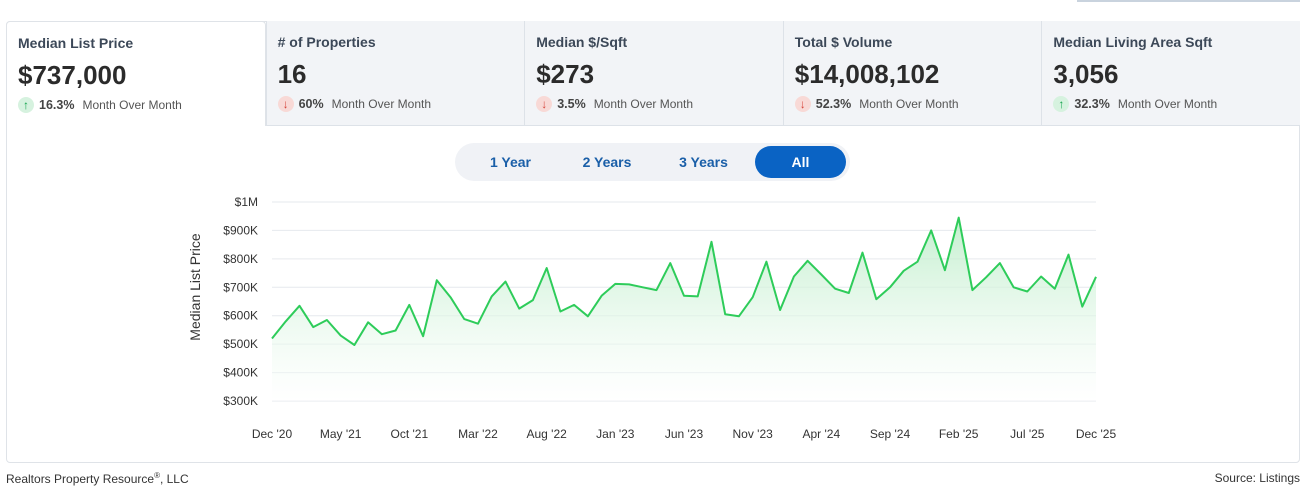 The image size is (1315, 494). What do you see at coordinates (959, 434) in the screenshot?
I see `x-tick-label: Feb '25` at bounding box center [959, 434].